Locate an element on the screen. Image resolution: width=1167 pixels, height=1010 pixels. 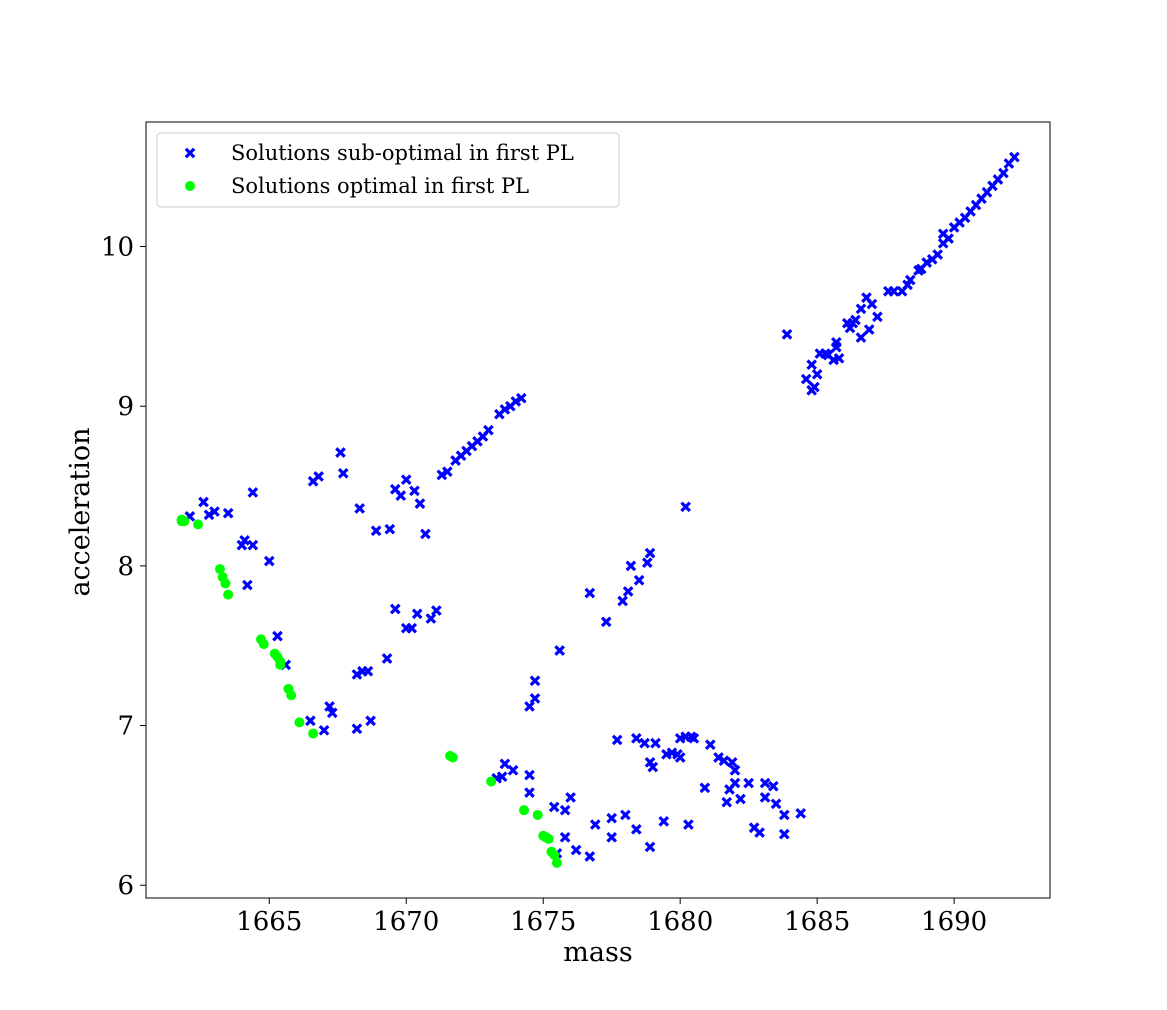
legend-box is located at coordinates (388, 170).